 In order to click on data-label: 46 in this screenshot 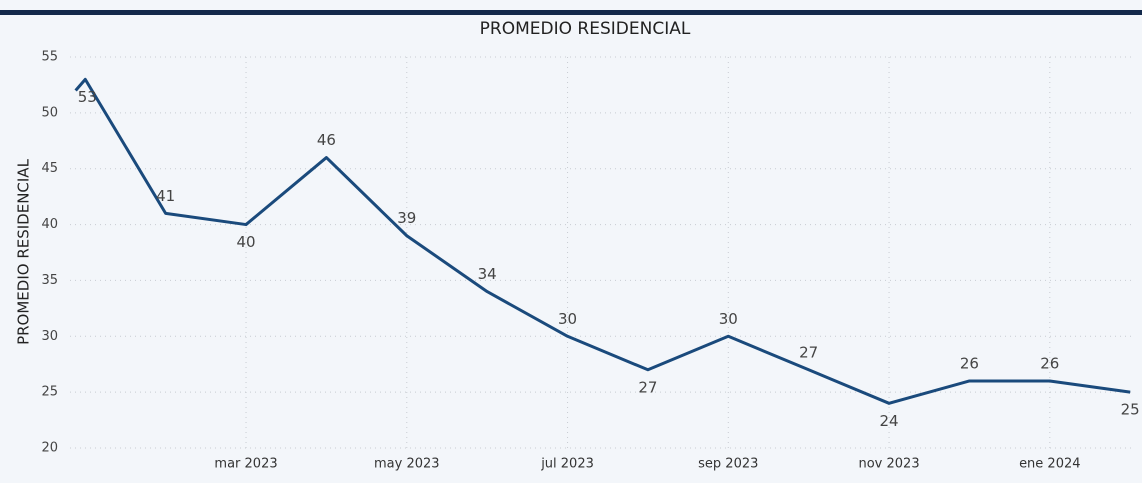, I will do `click(326, 140)`.